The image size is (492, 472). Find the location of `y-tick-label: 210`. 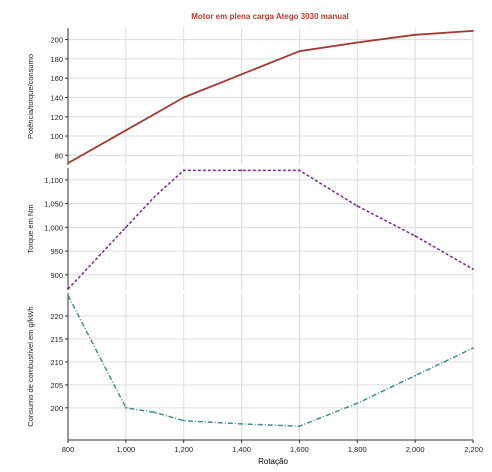

y-tick-label: 210 is located at coordinates (56, 362).